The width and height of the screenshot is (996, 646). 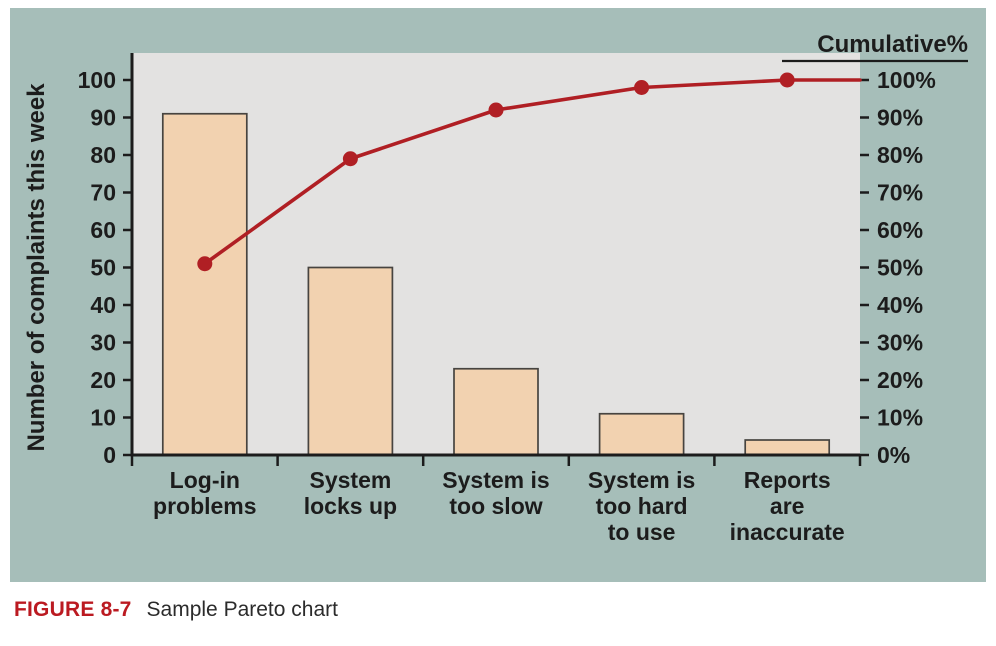 I want to click on figure-caption-label: FIGURE 8-7, so click(x=73, y=609).